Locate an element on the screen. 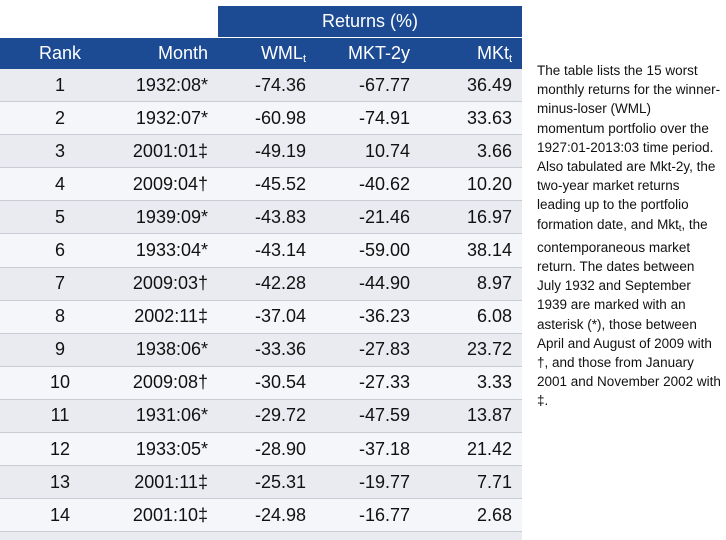 This screenshot has height=540, width=726. month-cell: 2001:10‡ is located at coordinates (169, 515).